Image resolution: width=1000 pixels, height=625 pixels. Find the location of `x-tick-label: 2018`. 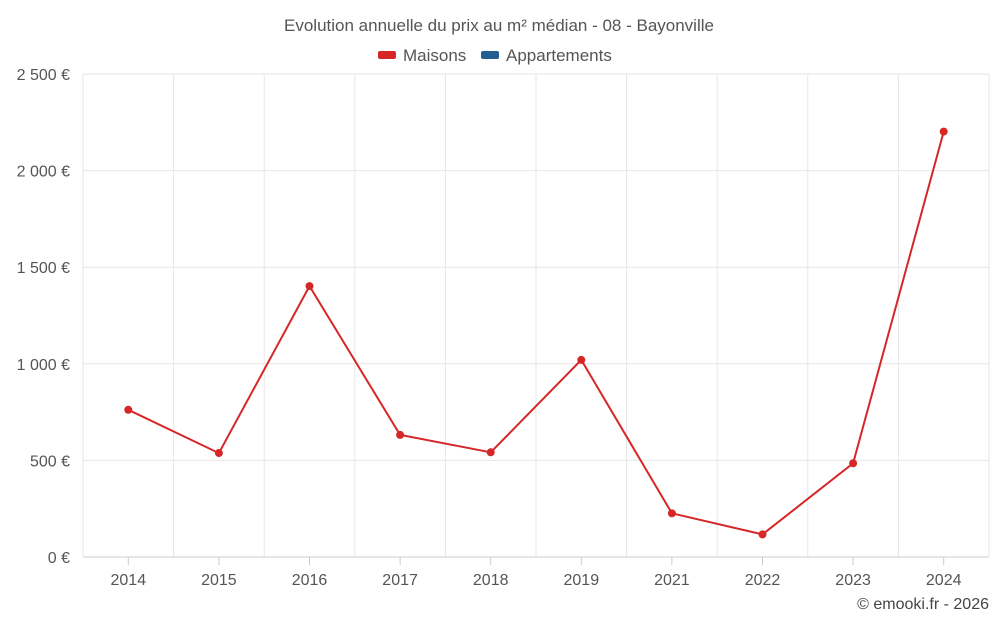

x-tick-label: 2018 is located at coordinates (491, 580).